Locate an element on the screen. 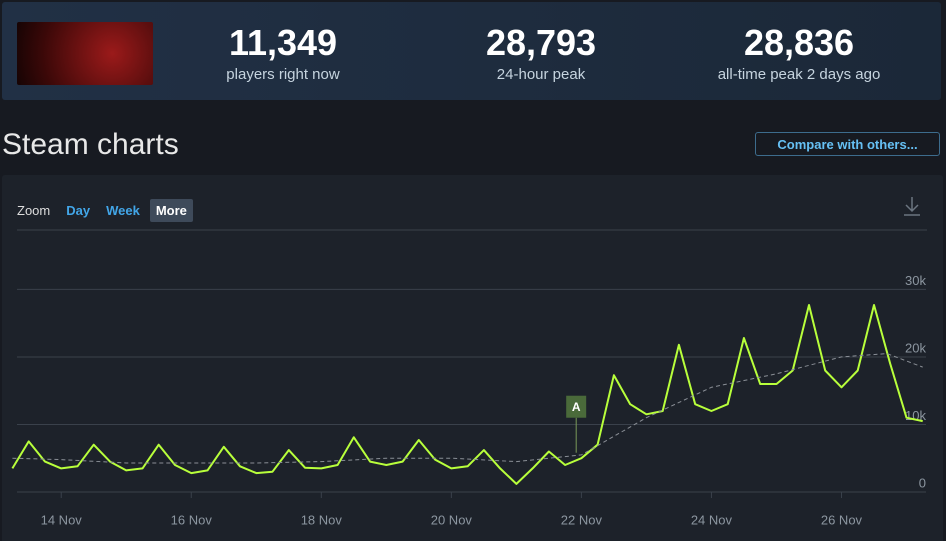 This screenshot has width=946, height=541. x-tick-label: 24 Nov is located at coordinates (712, 519).